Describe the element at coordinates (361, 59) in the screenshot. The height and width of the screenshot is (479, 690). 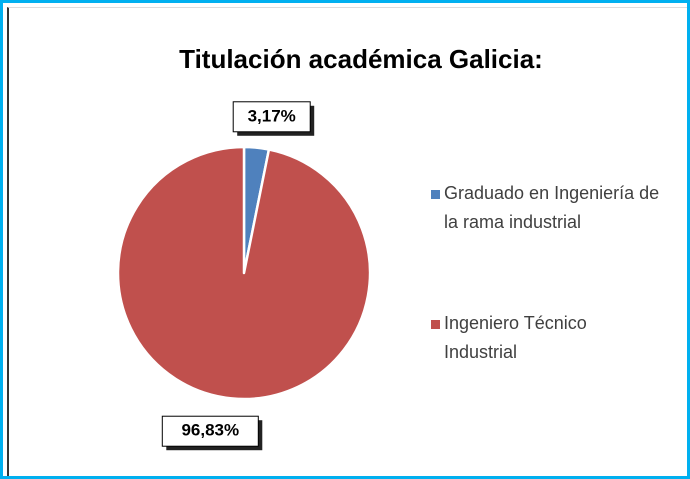
I see `chart-title: Titulación académica Galicia:` at that location.